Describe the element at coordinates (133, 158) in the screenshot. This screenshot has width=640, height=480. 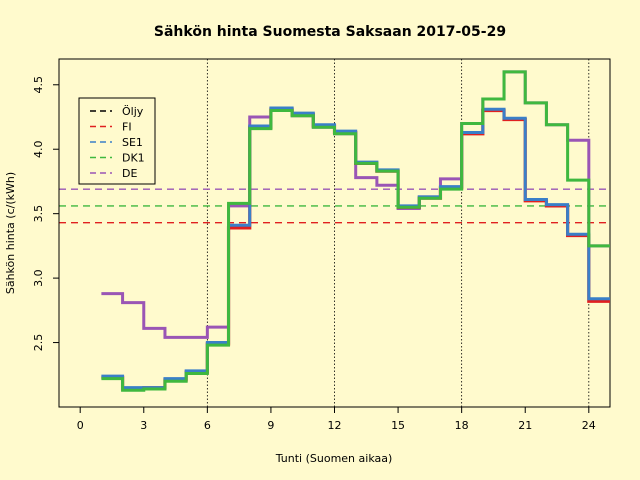
I see `legend-label-3: DK1` at that location.